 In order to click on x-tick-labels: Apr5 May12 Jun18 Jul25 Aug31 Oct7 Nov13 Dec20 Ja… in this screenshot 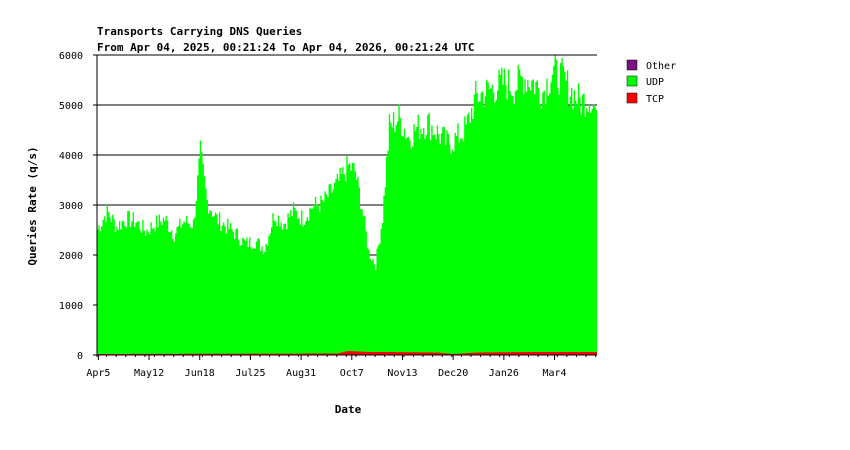, I will do `click(326, 373)`.